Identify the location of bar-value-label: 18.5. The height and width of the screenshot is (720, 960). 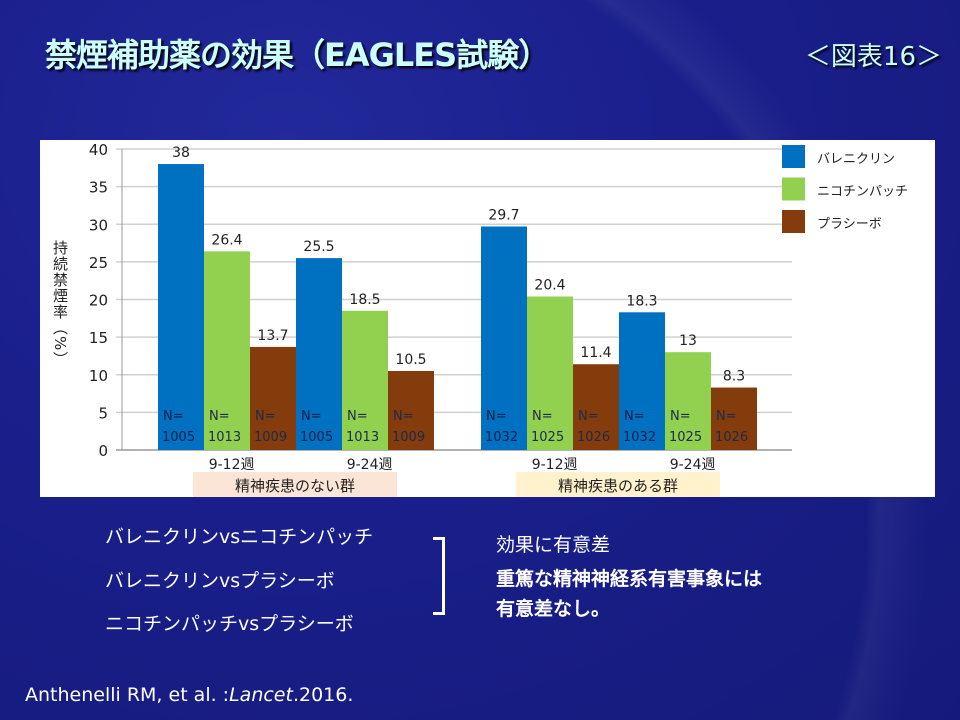
(364, 300).